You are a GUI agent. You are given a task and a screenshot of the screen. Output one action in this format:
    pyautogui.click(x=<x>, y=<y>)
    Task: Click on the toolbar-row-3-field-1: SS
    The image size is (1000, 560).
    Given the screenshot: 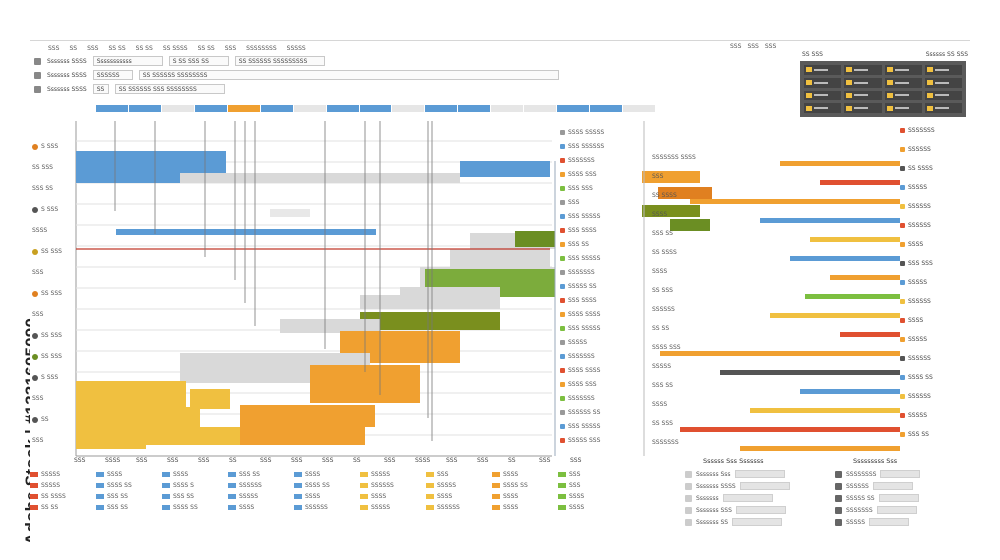 What is the action you would take?
    pyautogui.click(x=100, y=89)
    